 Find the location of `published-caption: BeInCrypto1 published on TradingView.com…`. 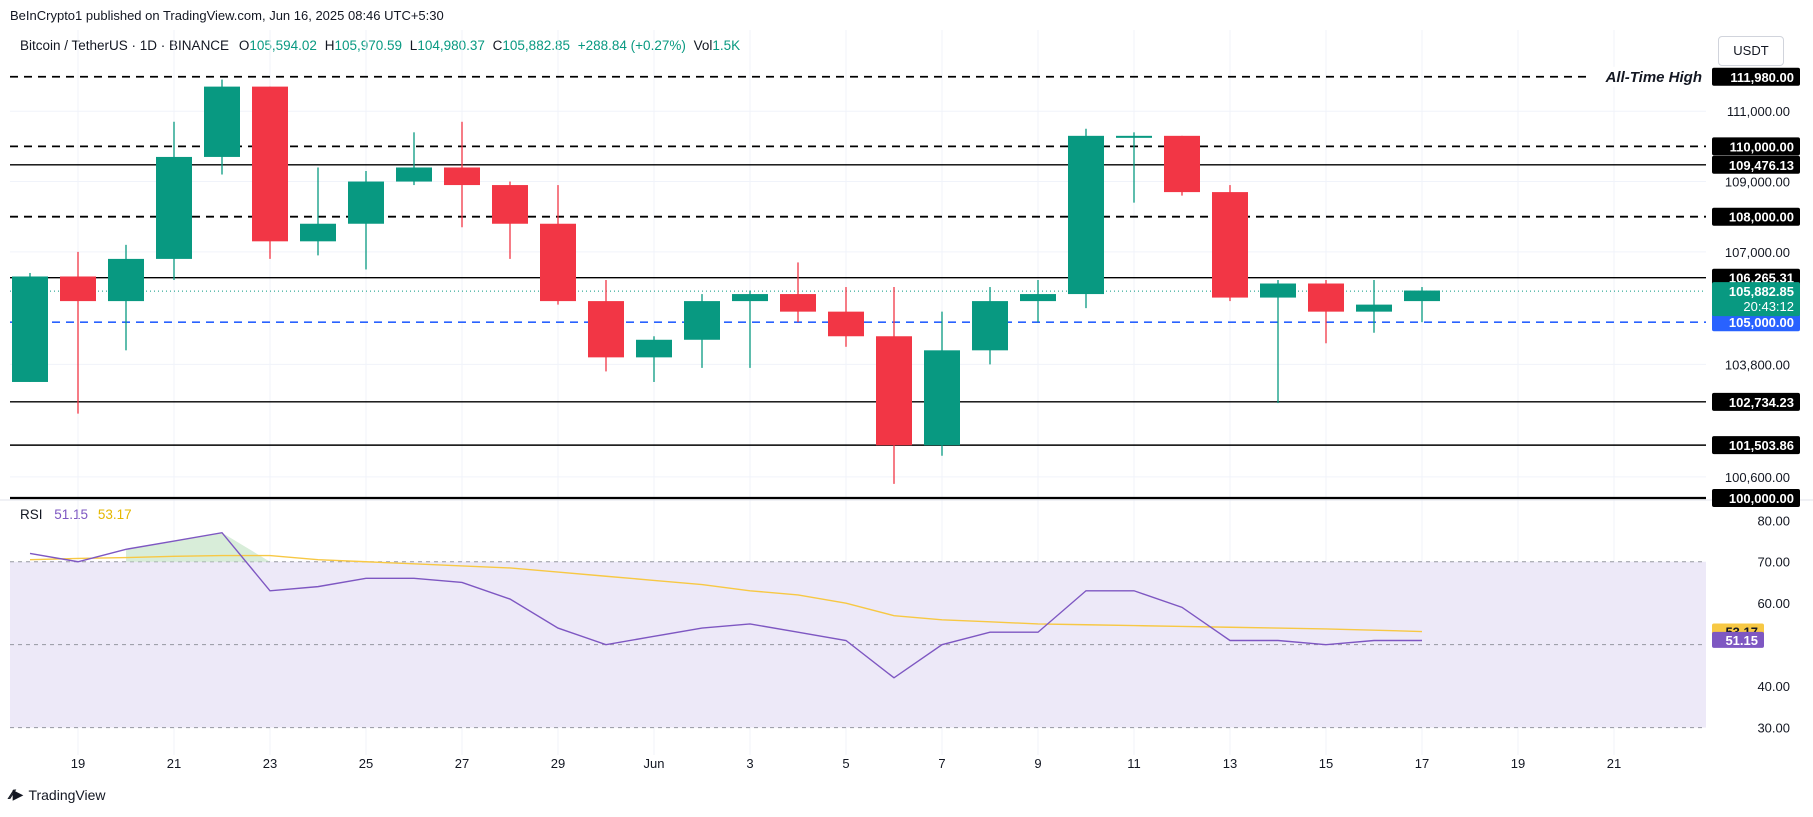

published-caption: BeInCrypto1 published on TradingView.com… is located at coordinates (227, 15).